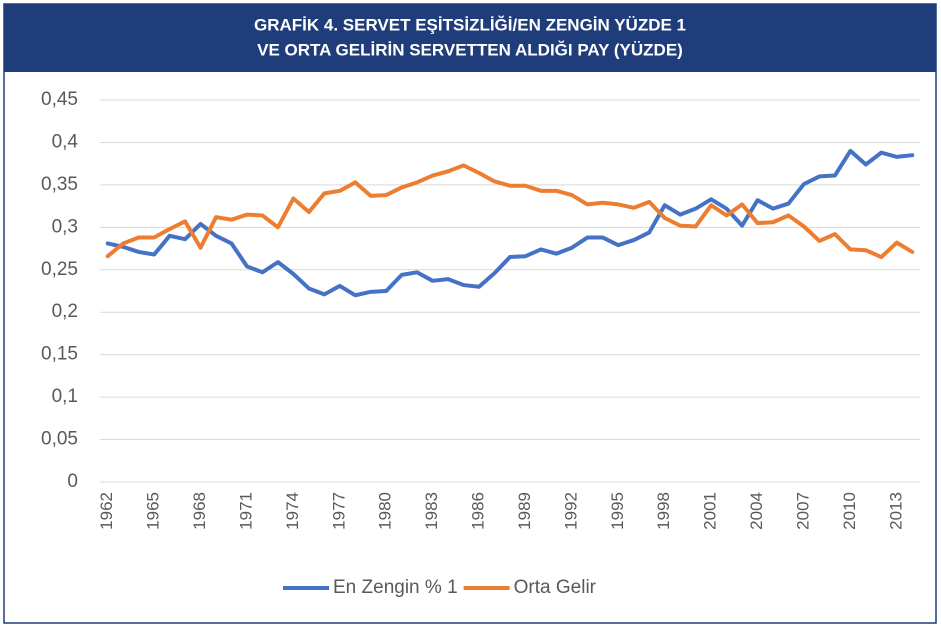  I want to click on series-line, so click(510, 211).